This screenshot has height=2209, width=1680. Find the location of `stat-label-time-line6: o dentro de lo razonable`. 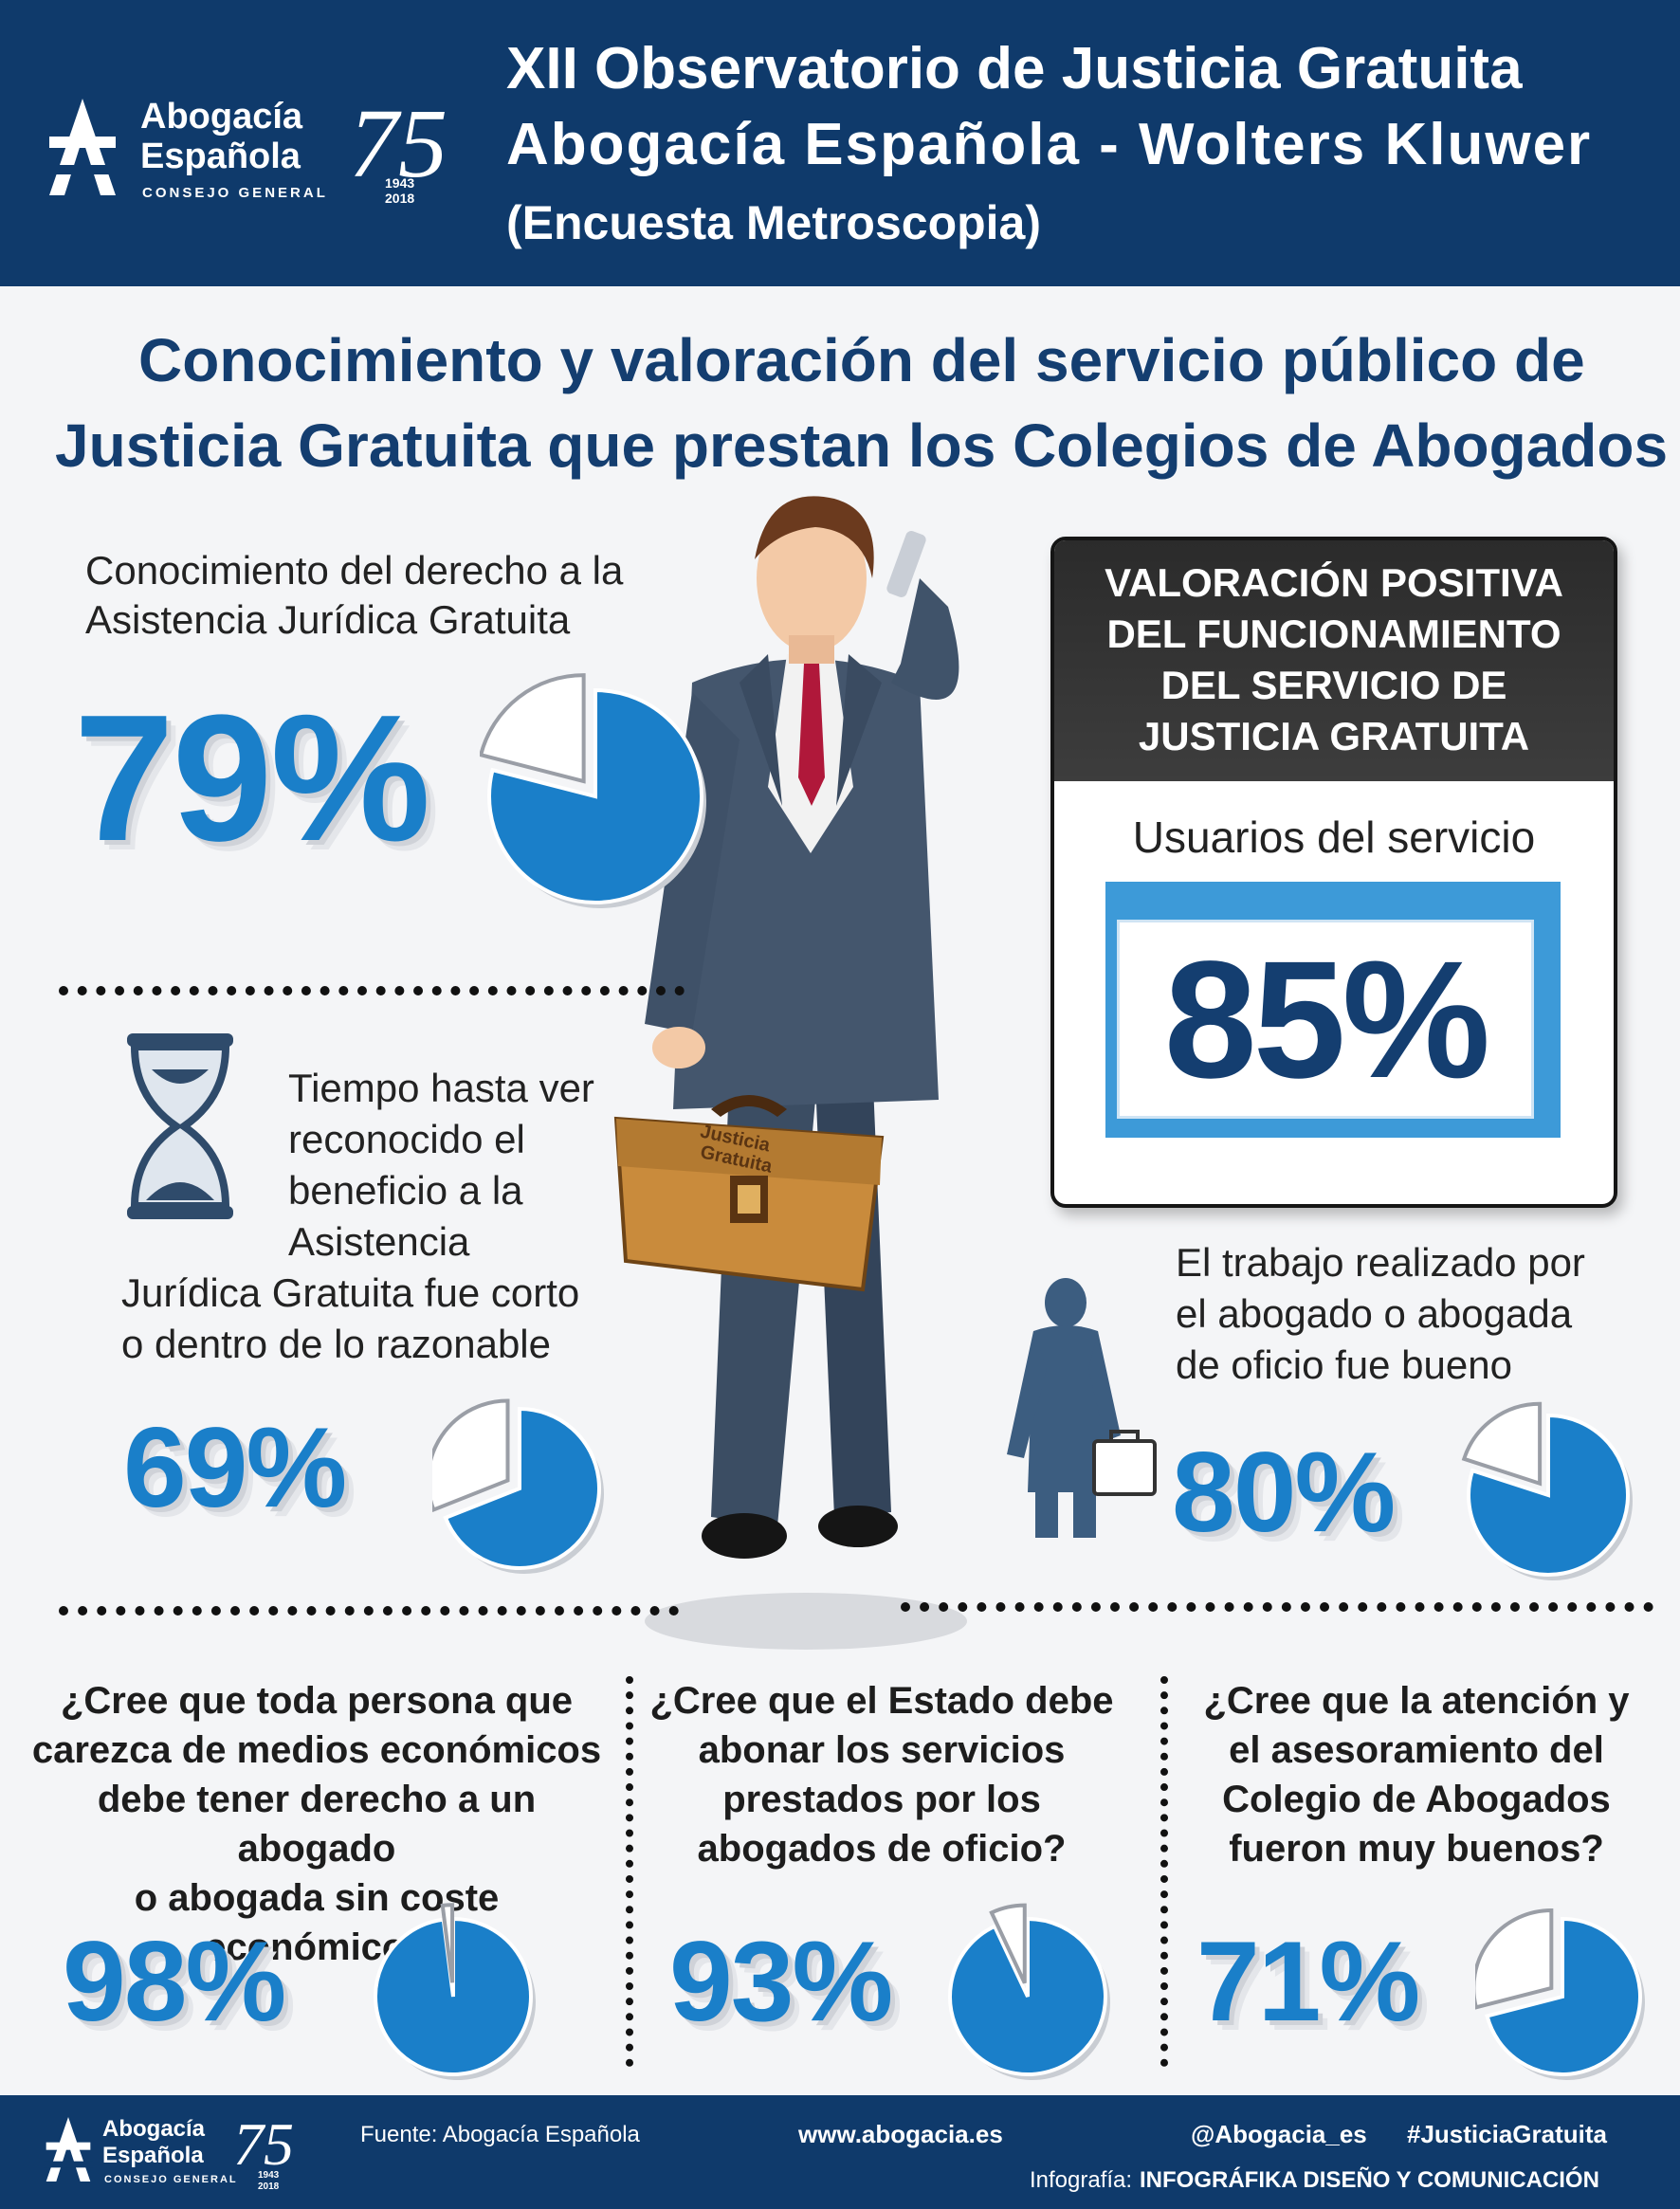

stat-label-time-line6: o dentro de lo razonable is located at coordinates (336, 1344).